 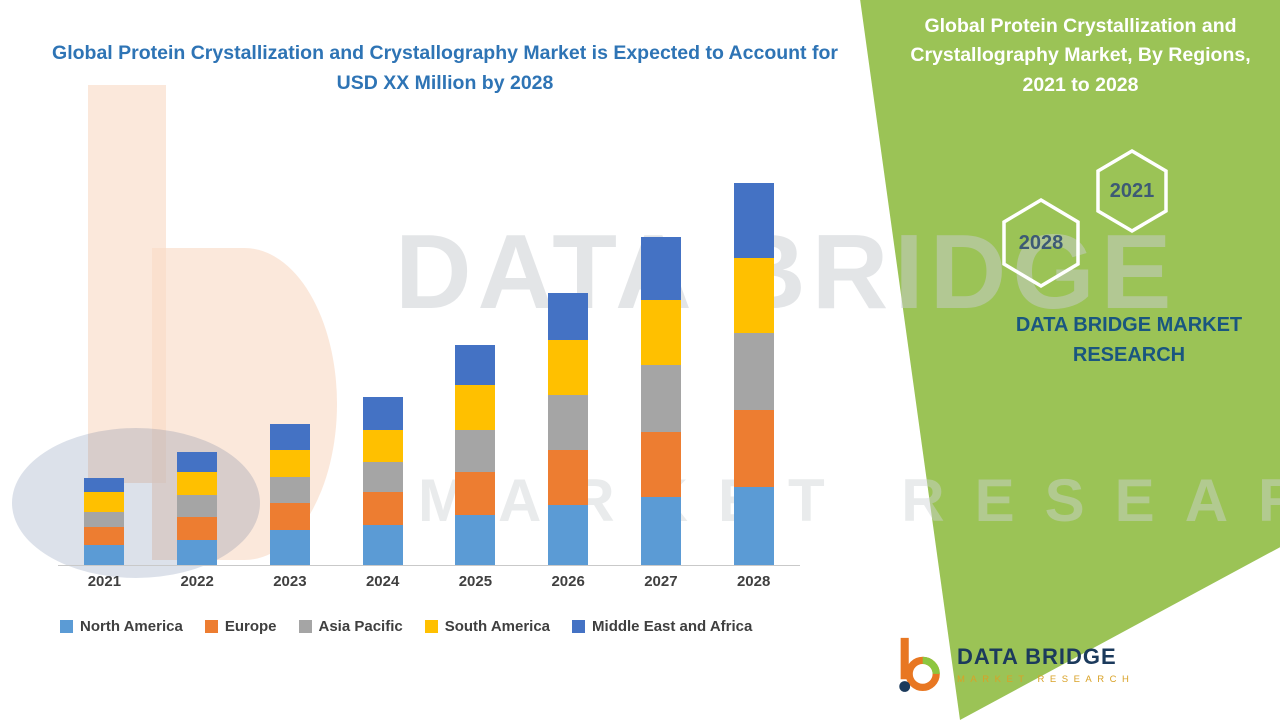 I want to click on hexagon-badge-2021: 2021, so click(x=1132, y=191).